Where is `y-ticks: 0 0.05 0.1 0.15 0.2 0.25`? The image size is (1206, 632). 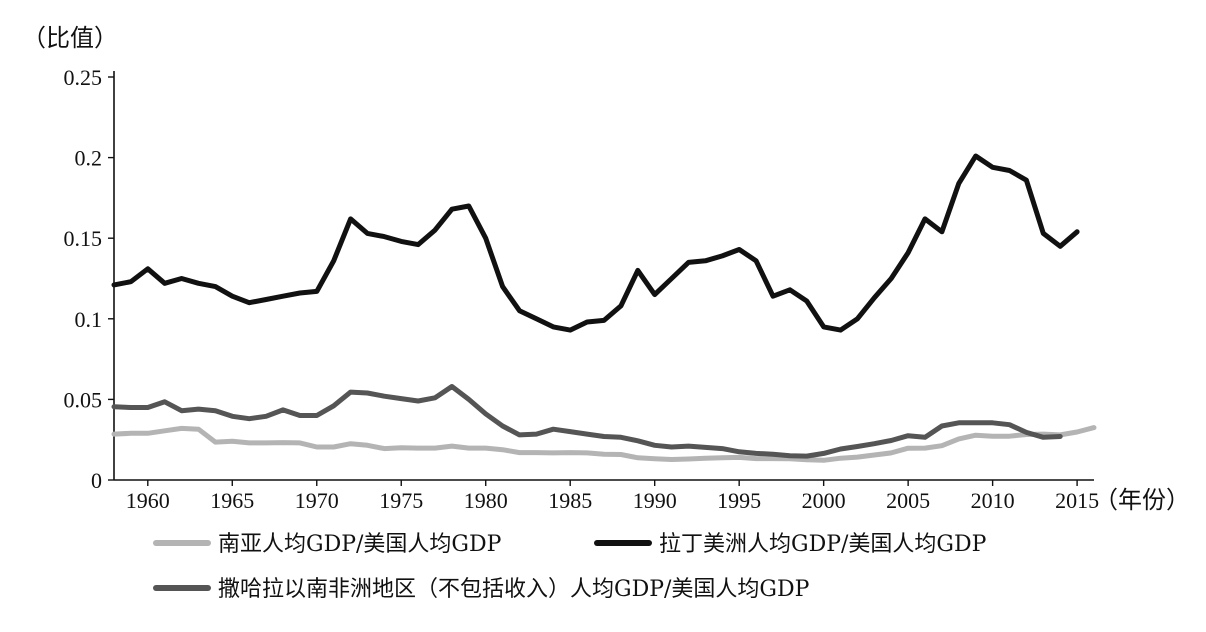
y-ticks: 0 0.05 0.1 0.15 0.2 0.25 is located at coordinates (89, 279).